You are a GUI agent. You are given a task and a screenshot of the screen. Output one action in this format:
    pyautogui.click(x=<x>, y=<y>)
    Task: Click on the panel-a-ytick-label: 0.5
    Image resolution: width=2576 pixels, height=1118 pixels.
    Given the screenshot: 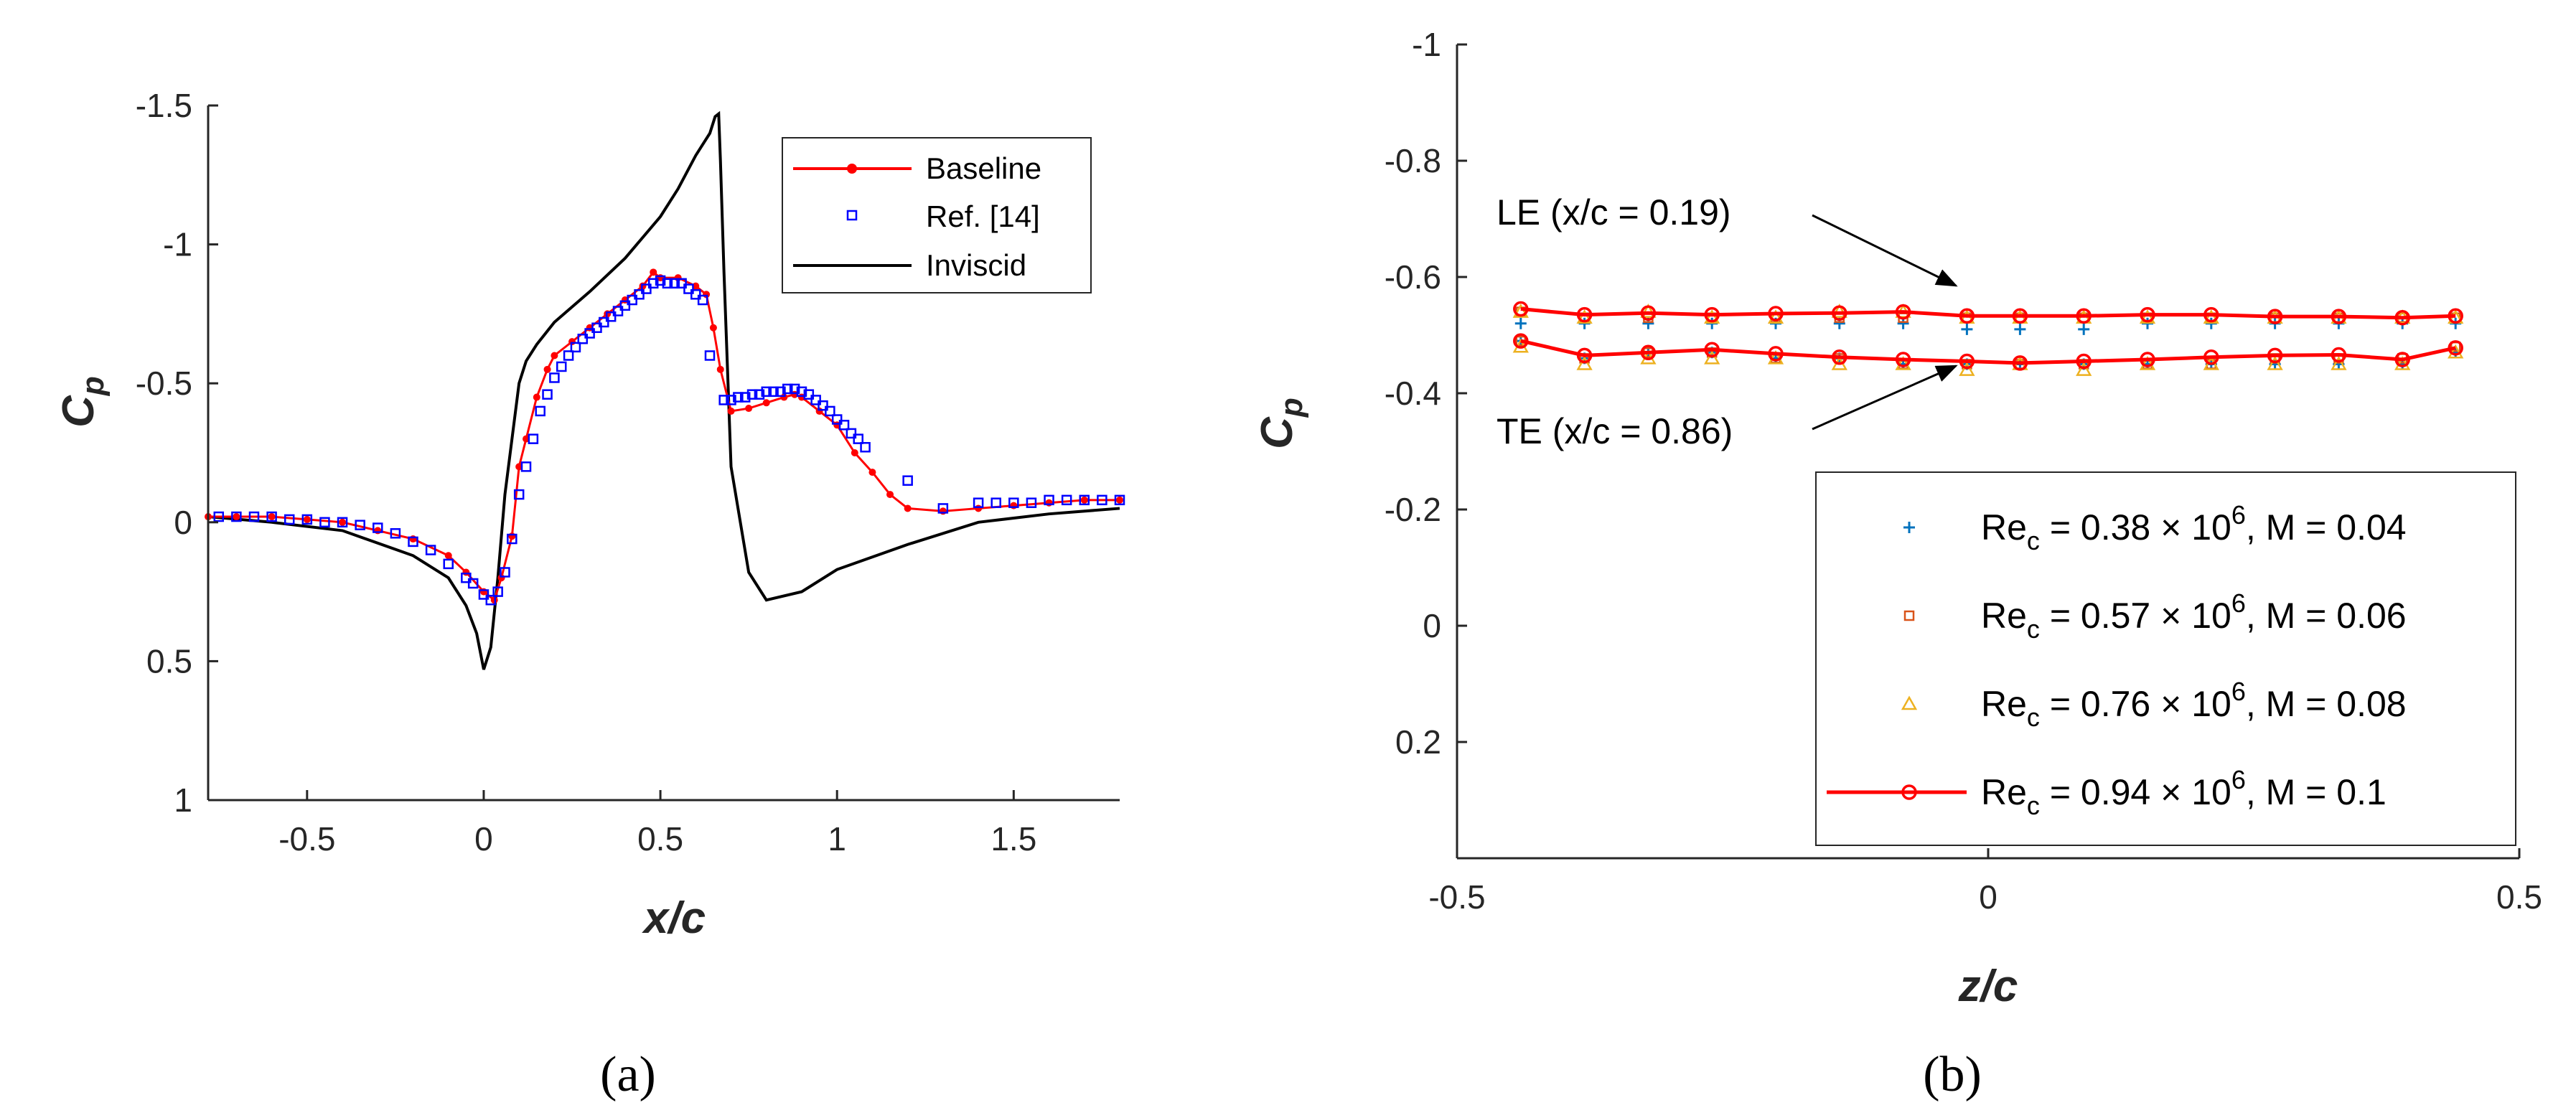 What is the action you would take?
    pyautogui.click(x=169, y=661)
    